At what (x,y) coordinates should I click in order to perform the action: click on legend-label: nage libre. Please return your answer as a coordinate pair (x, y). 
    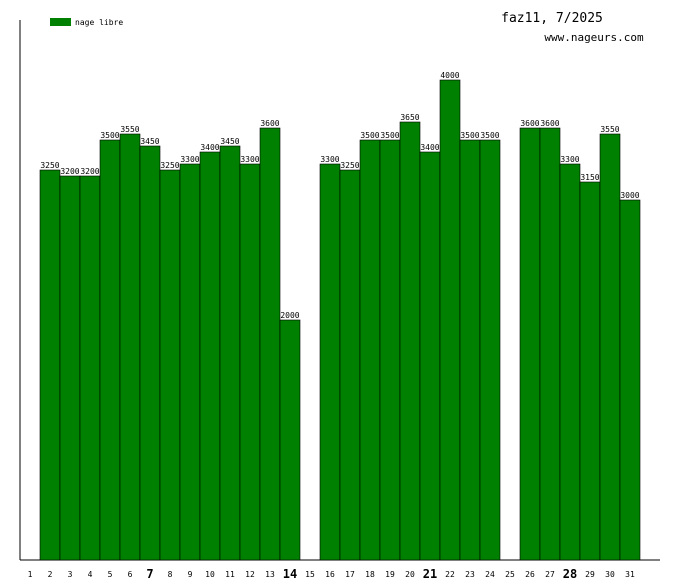
    Looking at the image, I should click on (99, 22).